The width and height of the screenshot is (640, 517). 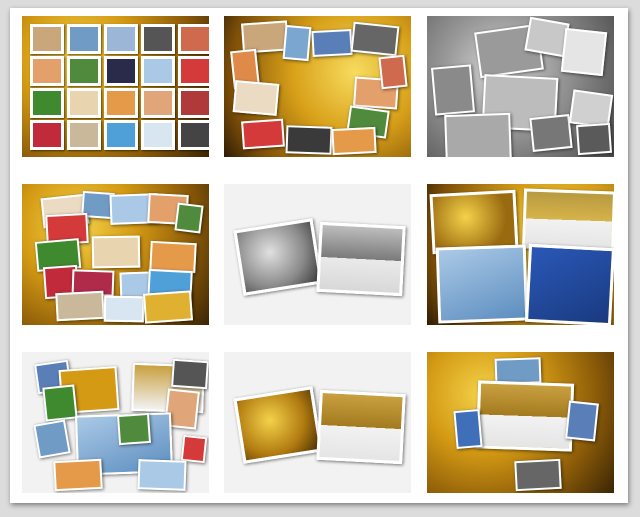 I want to click on collage-grayscale, so click(x=520, y=86).